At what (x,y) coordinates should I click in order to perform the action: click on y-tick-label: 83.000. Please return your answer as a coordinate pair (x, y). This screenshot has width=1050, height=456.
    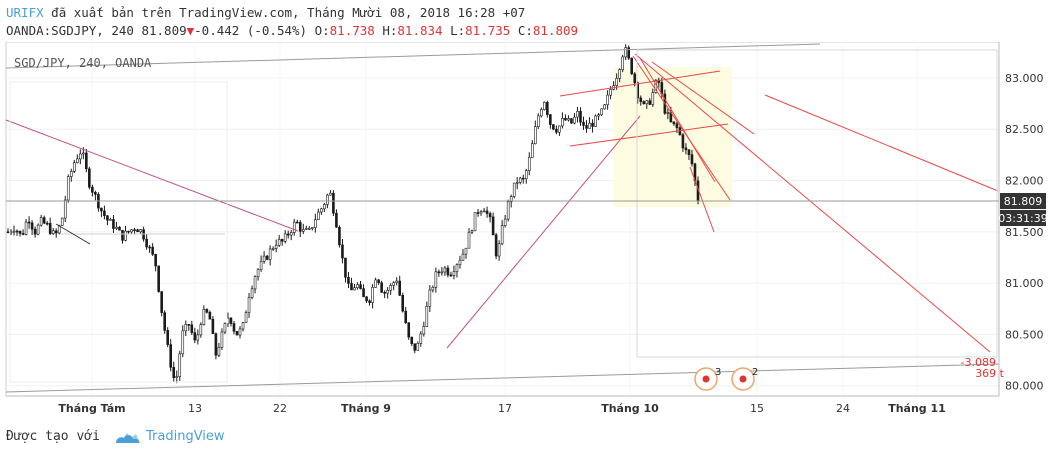
    Looking at the image, I should click on (1024, 78).